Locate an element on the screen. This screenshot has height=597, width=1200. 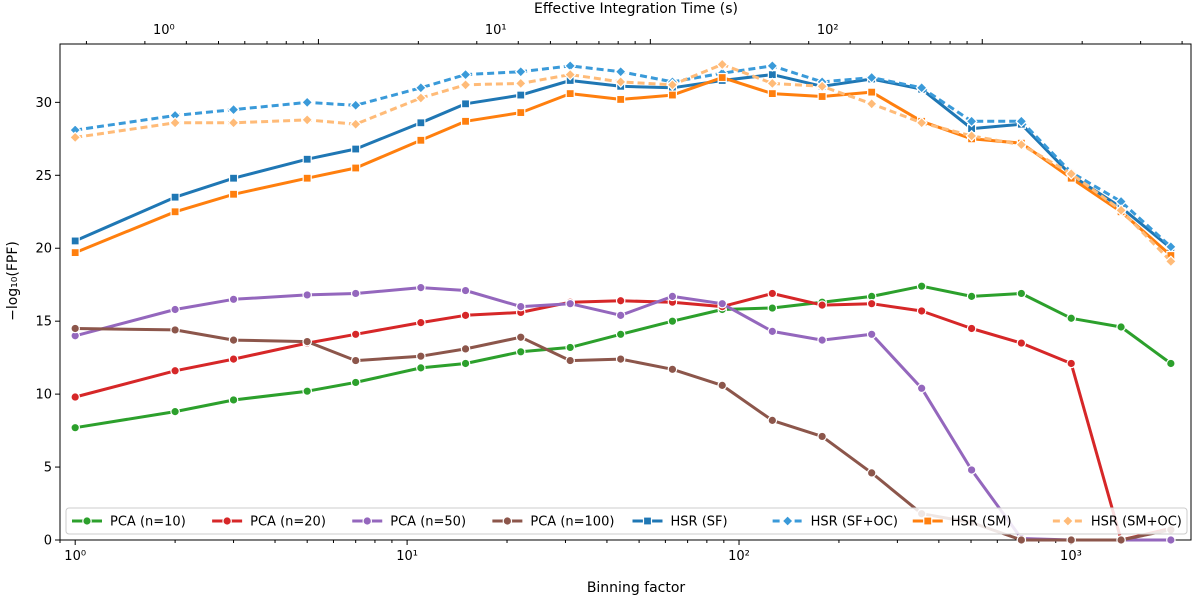
y-tick-label: 25 is located at coordinates (43, 176).